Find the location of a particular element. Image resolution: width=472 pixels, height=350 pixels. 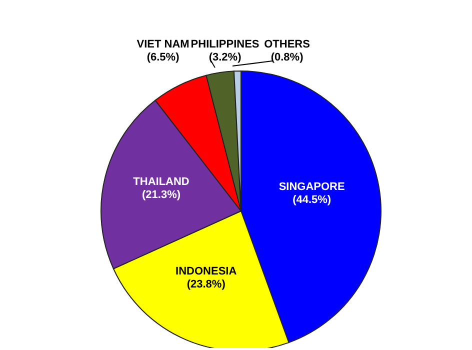

slice-label: VIET NAM is located at coordinates (163, 44).